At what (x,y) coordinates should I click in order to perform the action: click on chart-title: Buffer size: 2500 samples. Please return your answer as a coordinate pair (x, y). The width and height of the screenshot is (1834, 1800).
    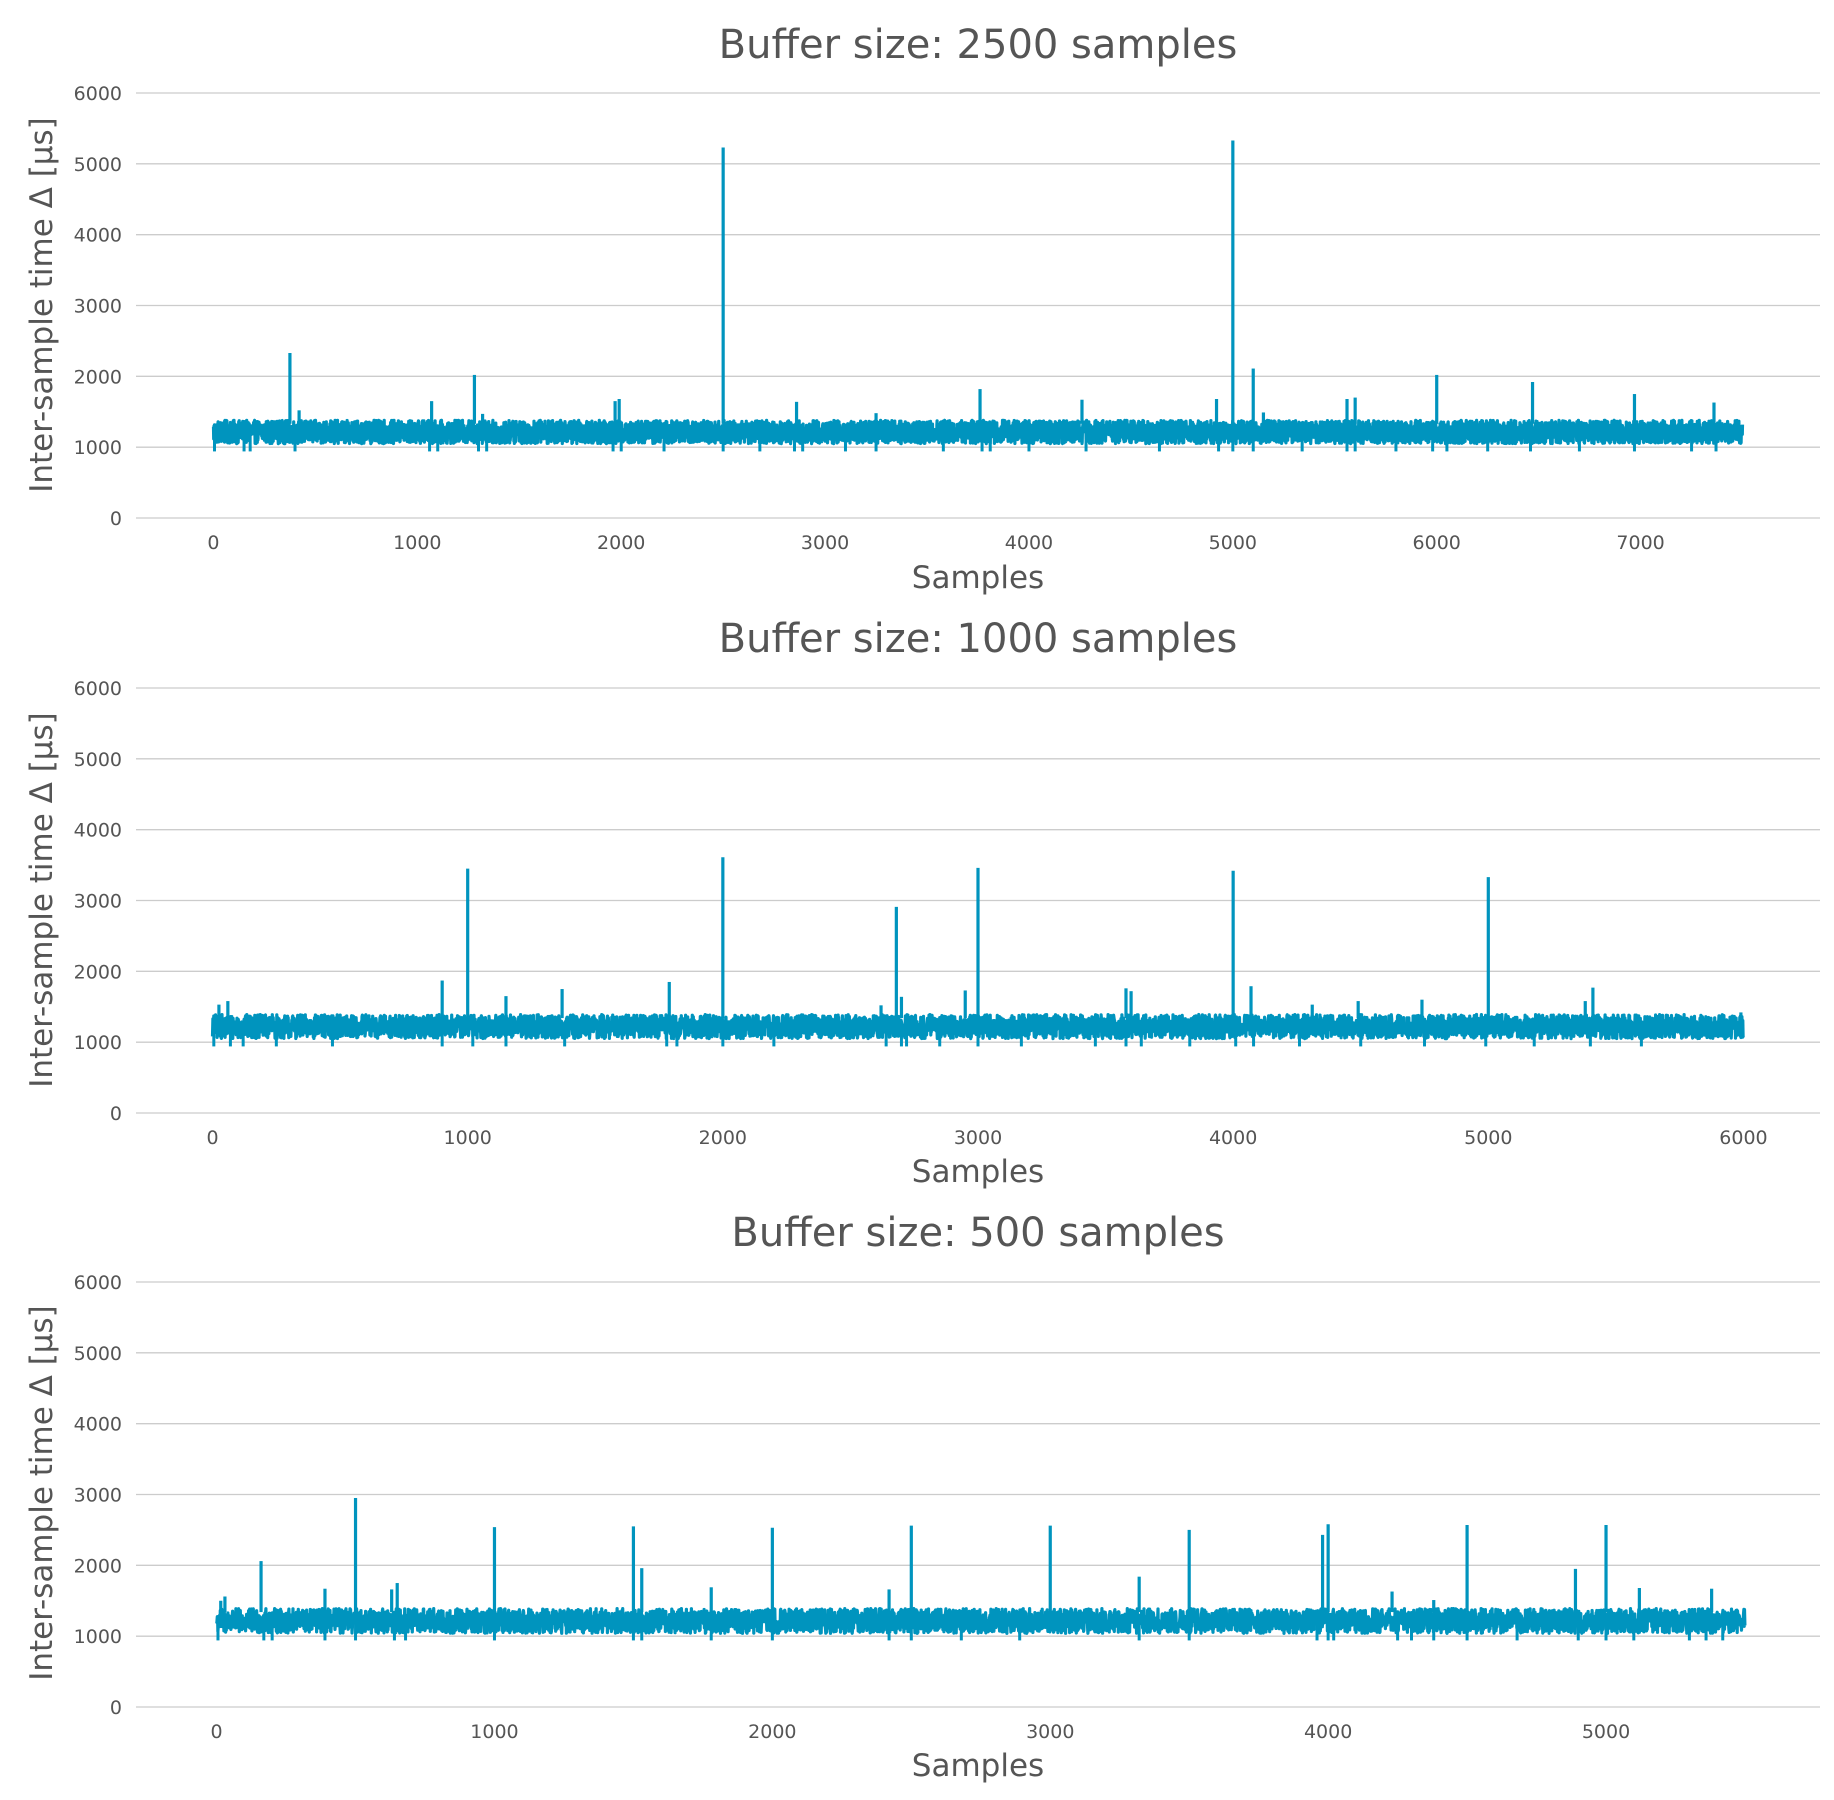
    Looking at the image, I should click on (978, 45).